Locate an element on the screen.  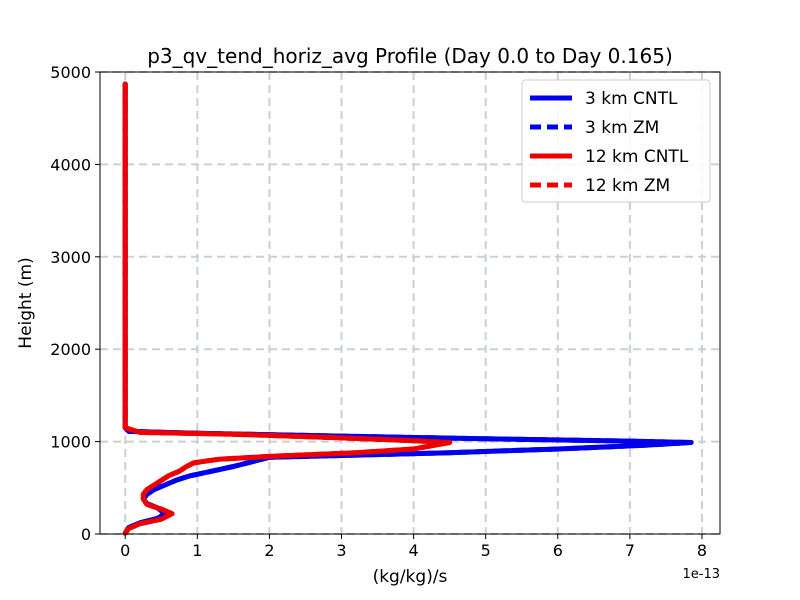
x-tick-label: 0 is located at coordinates (125, 550).